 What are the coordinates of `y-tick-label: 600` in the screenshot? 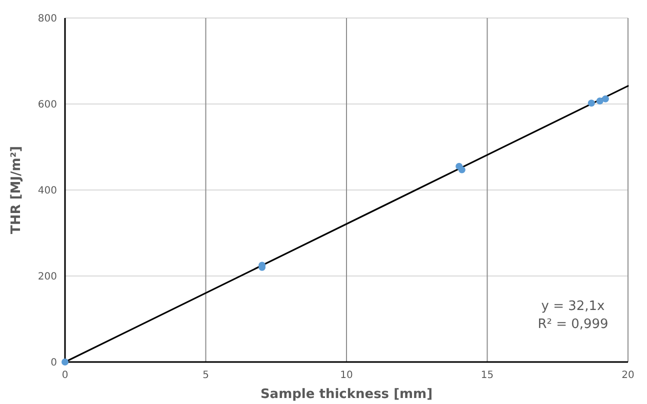 It's located at (47, 105).